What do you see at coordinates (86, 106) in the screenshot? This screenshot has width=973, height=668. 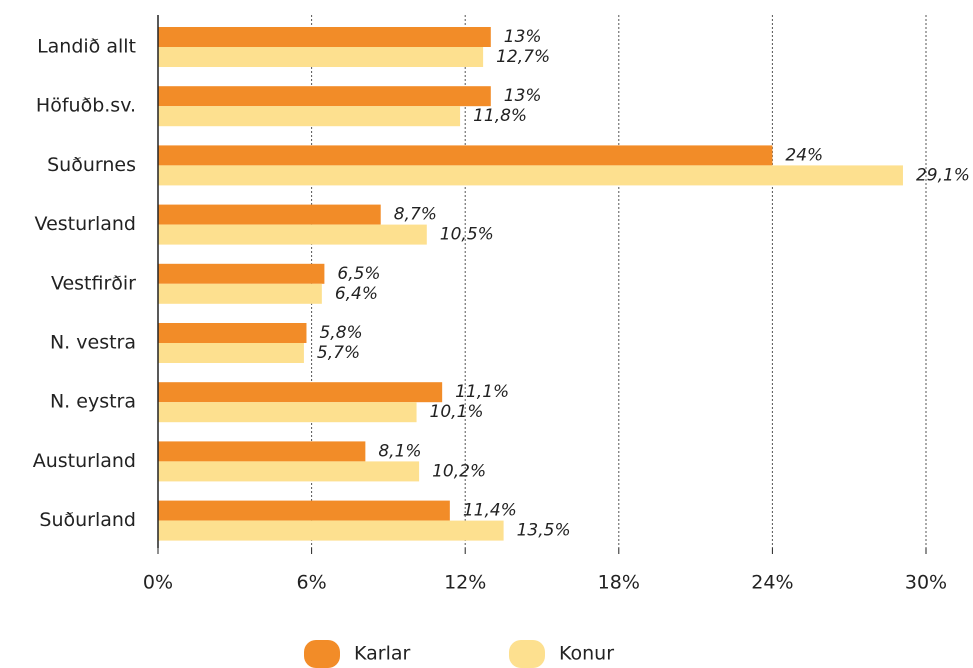 I see `y-tick-label: Höfuðb.sv.` at bounding box center [86, 106].